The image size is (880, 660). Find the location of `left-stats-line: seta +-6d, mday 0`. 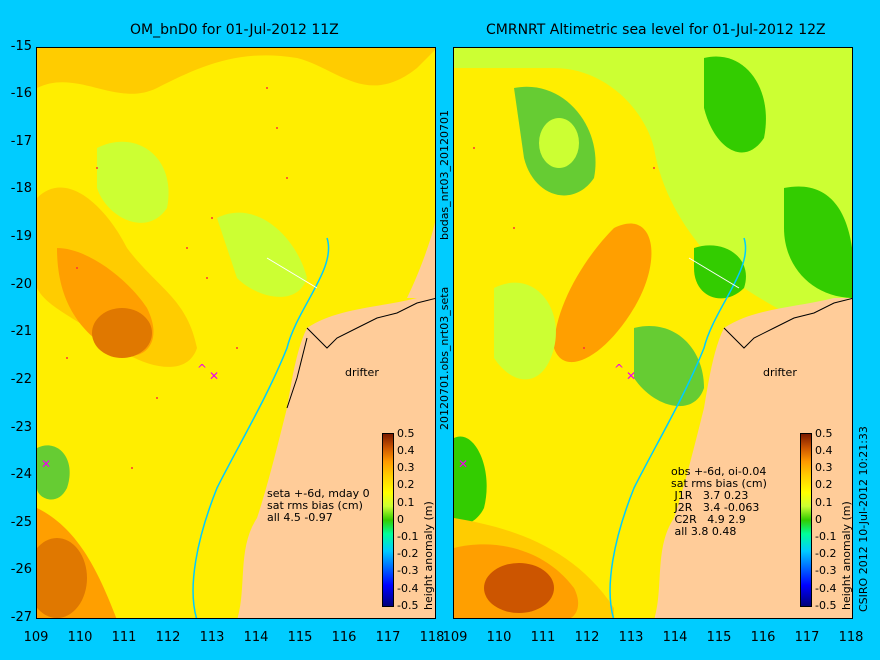

left-stats-line: seta +-6d, mday 0 is located at coordinates (318, 493).